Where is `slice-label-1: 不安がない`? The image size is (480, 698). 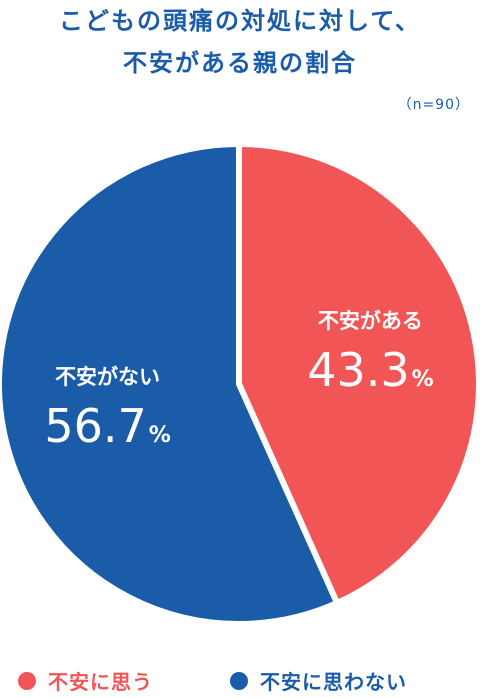 slice-label-1: 不安がない is located at coordinates (107, 377).